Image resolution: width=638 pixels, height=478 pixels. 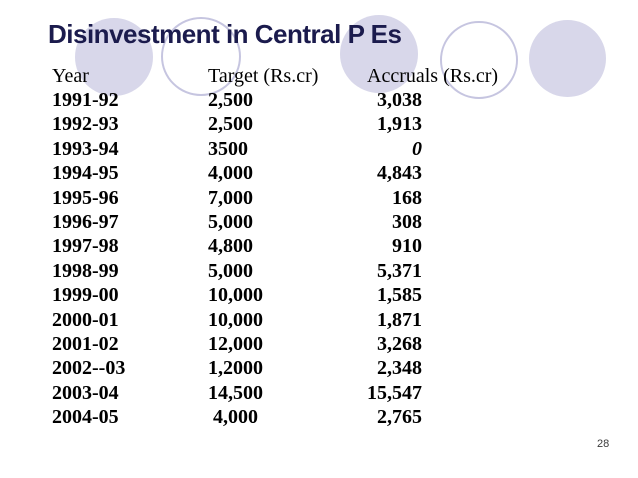 I want to click on accruals-cell: 910, so click(x=407, y=246).